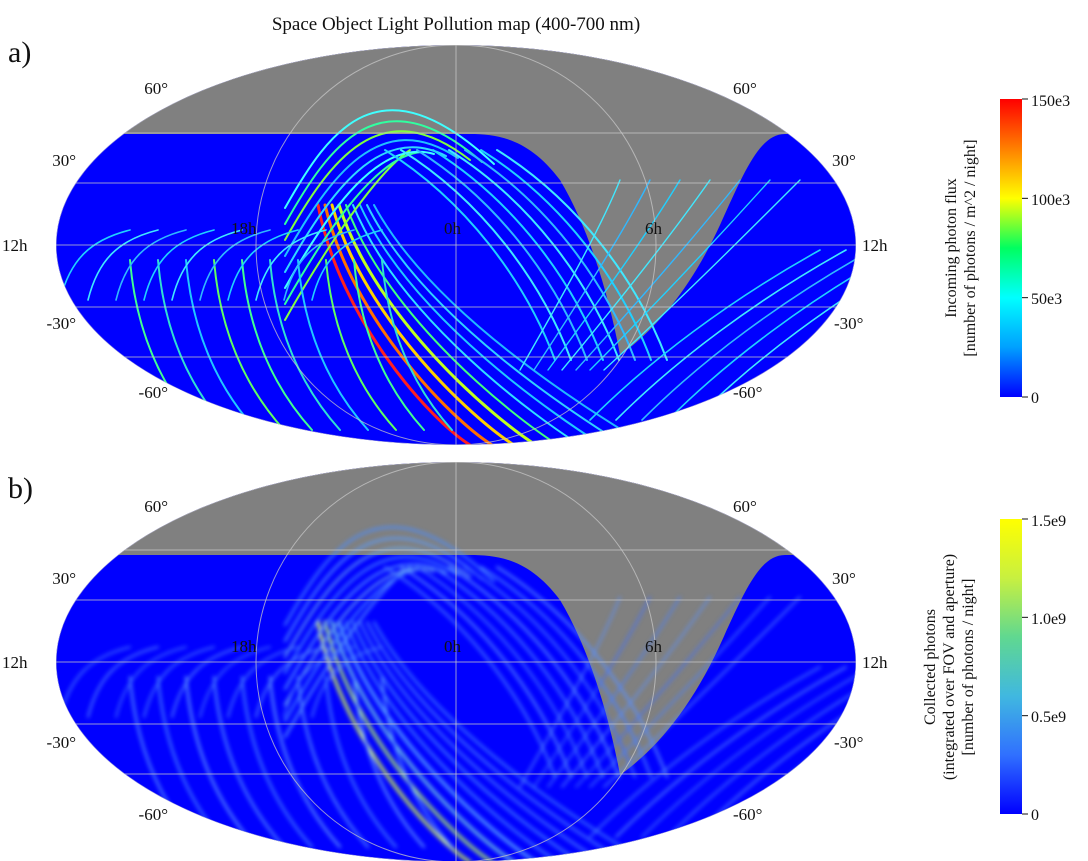  Describe the element at coordinates (1048, 619) in the screenshot. I see `colorbar-tick-label: 1.0e9` at that location.